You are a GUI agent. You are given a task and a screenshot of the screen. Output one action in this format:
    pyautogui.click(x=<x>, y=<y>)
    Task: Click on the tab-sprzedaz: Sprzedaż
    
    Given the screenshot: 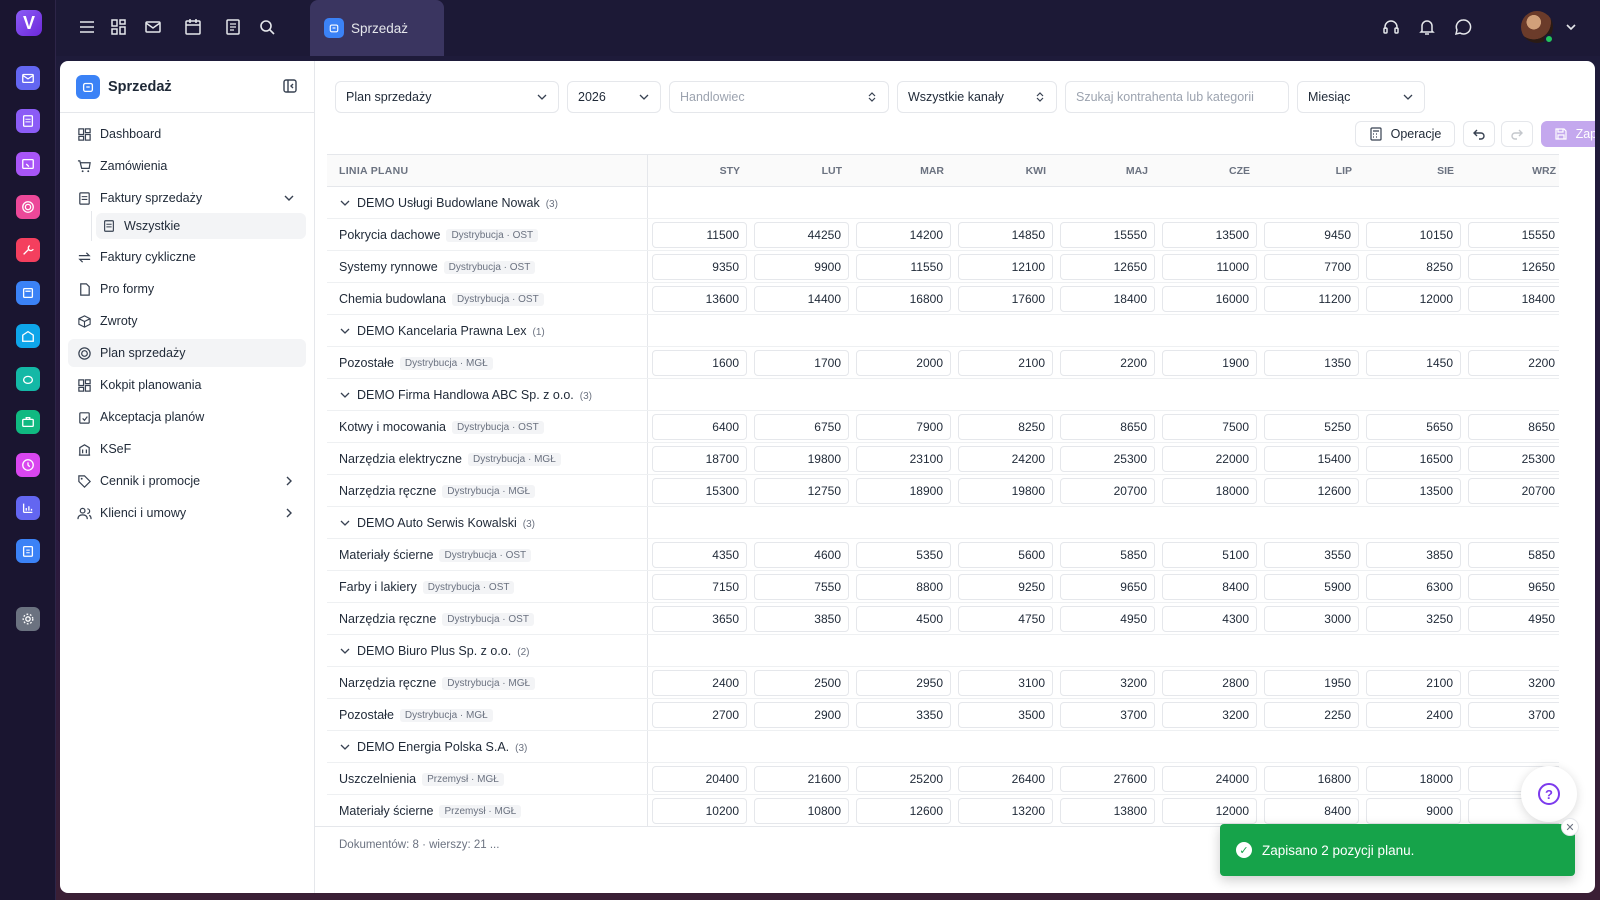 What is the action you would take?
    pyautogui.click(x=377, y=28)
    